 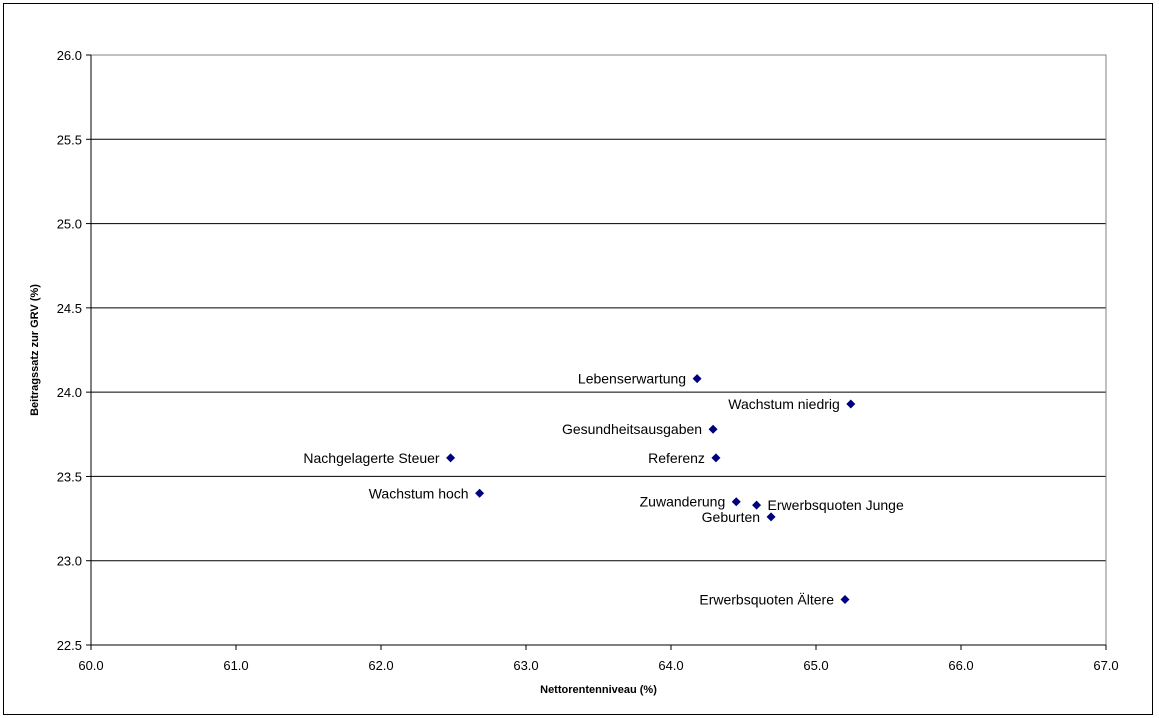 What do you see at coordinates (598, 690) in the screenshot?
I see `x-axis-title: Nettorentenniveau (%)` at bounding box center [598, 690].